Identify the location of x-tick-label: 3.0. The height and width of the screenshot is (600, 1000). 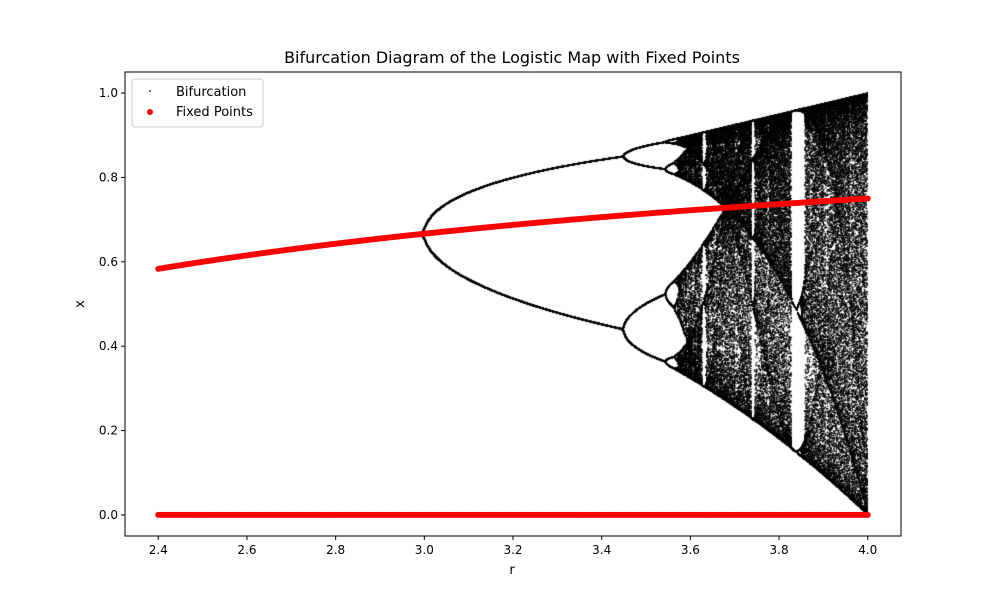
(424, 550).